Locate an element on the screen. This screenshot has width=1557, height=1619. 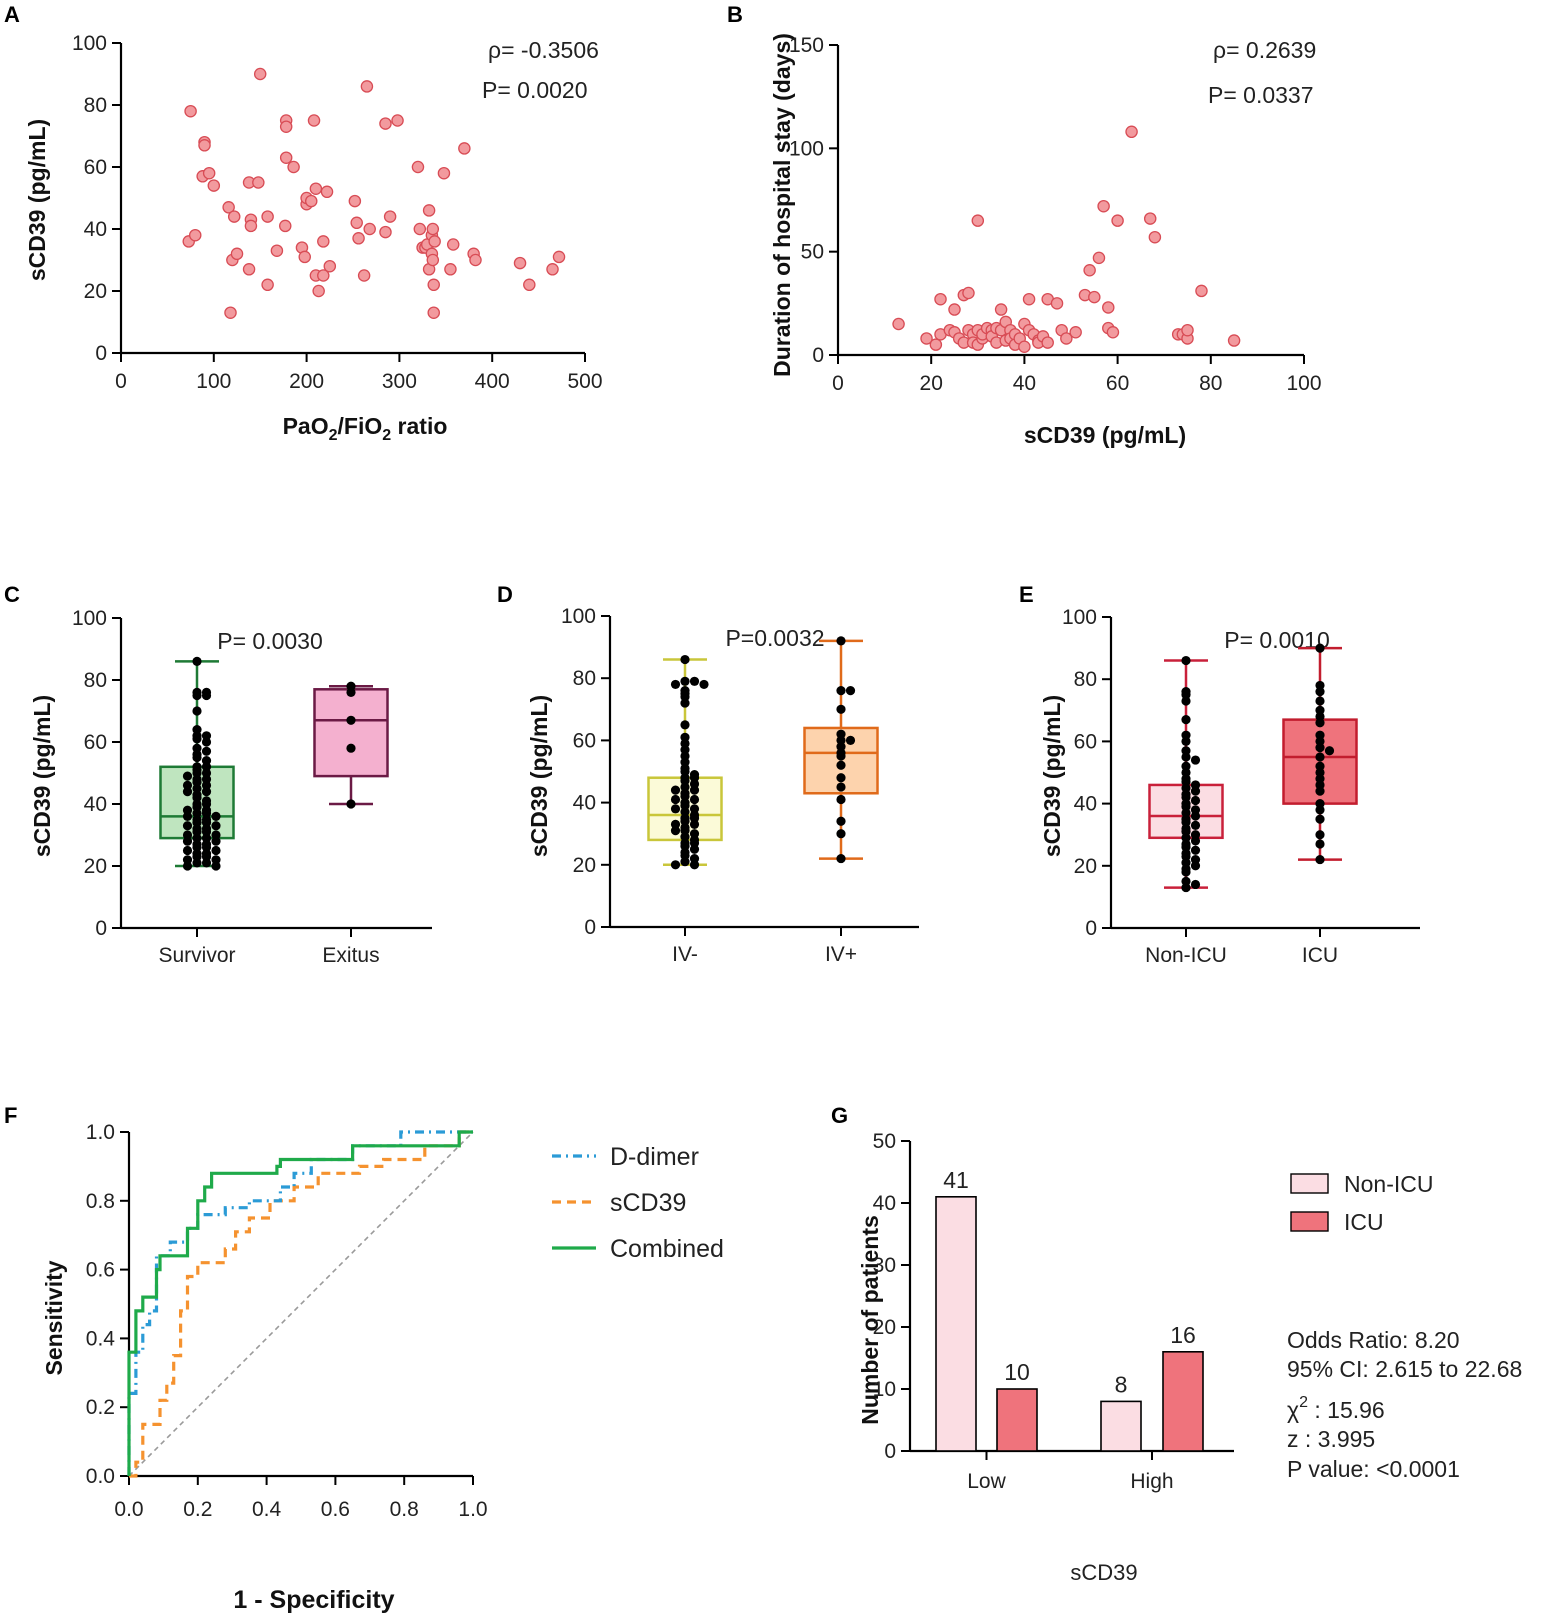
panel-g-x-tick-label: Low is located at coordinates (986, 1481).